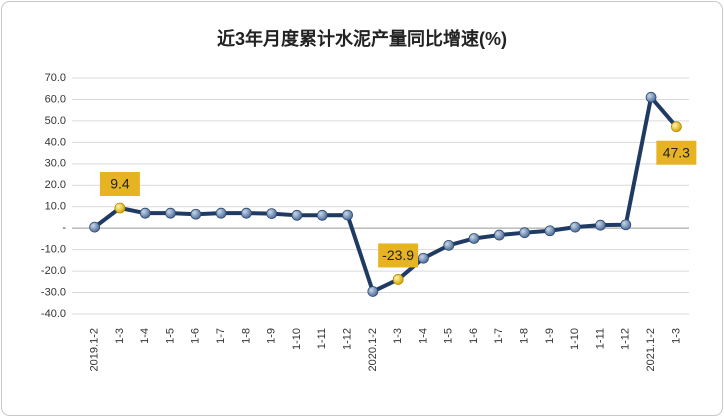  Describe the element at coordinates (373, 349) in the screenshot. I see `x-tick-label: 2020.1-2` at that location.